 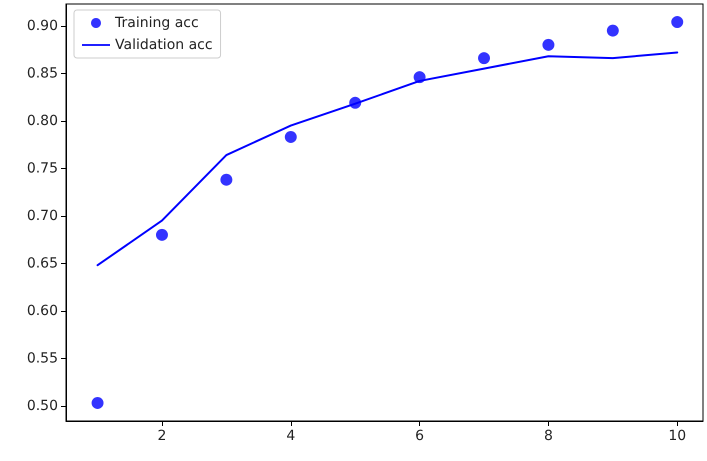 I want to click on y-tick-label: 0.60, so click(x=42, y=310).